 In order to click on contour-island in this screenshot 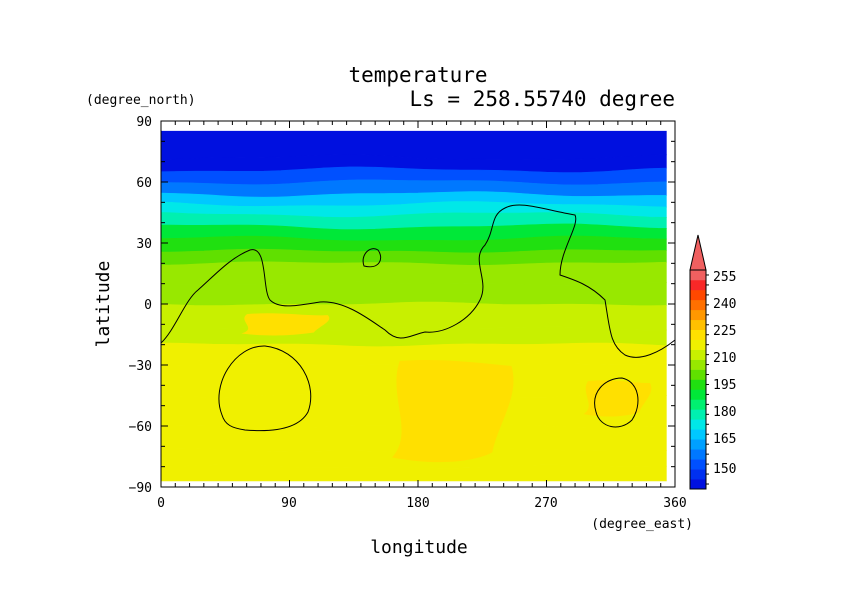, I will do `click(372, 258)`.